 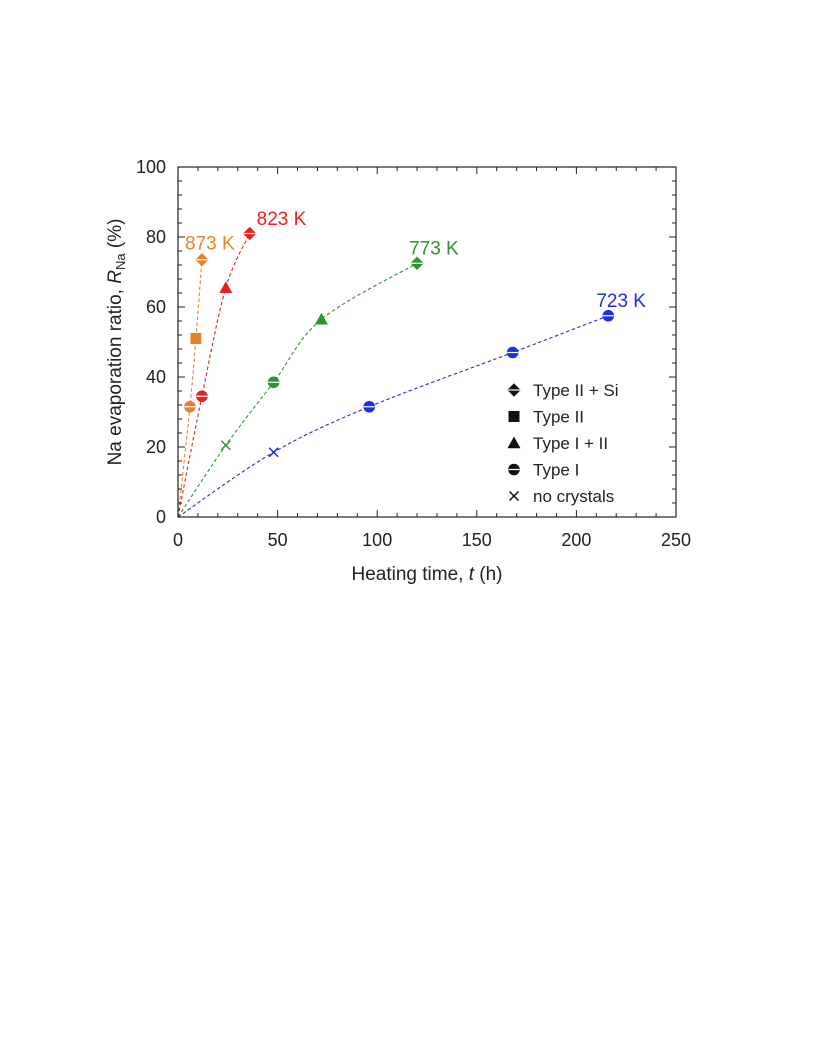 What do you see at coordinates (409, 574) in the screenshot?
I see `x-axis-title-prefix: Heating time,` at bounding box center [409, 574].